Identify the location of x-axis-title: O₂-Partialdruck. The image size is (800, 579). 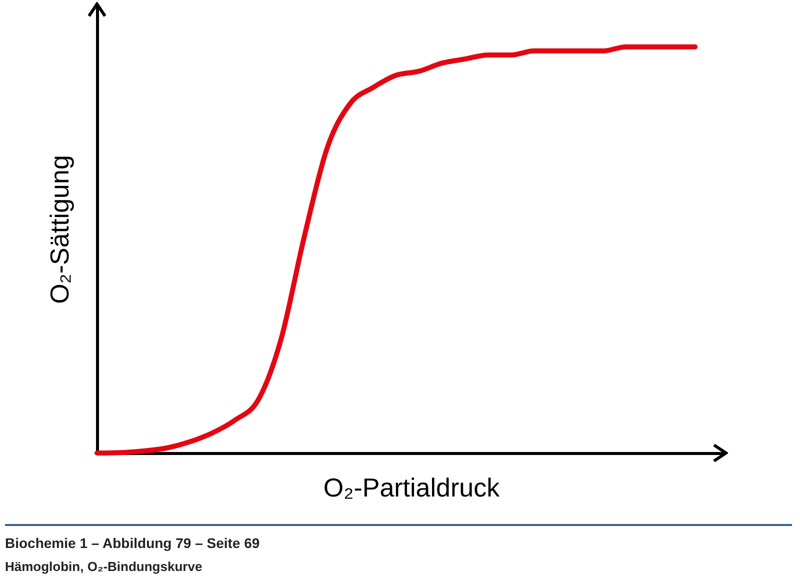
(412, 487).